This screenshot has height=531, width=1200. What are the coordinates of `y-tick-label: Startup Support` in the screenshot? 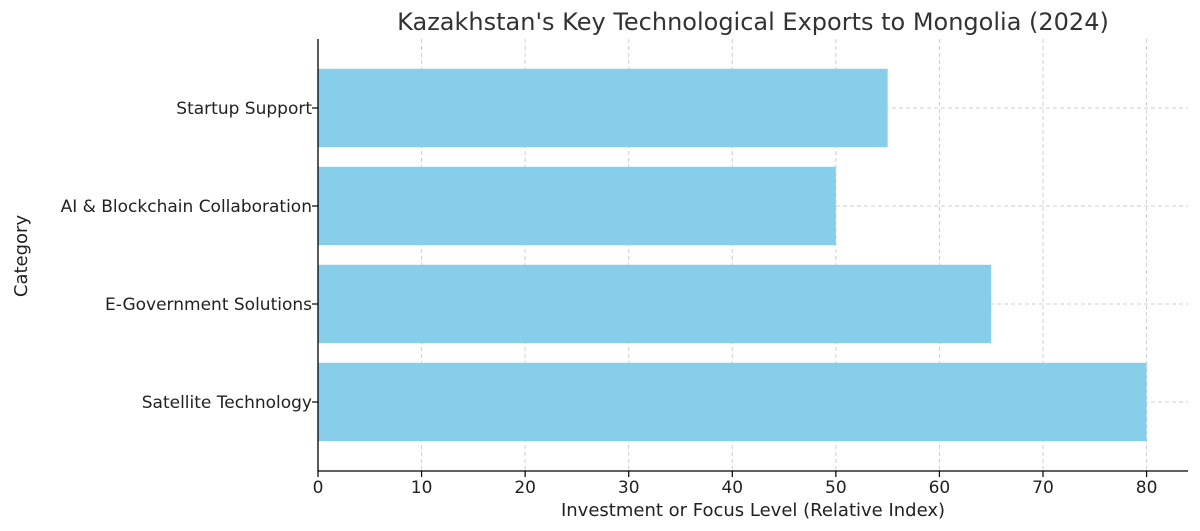 It's located at (244, 109).